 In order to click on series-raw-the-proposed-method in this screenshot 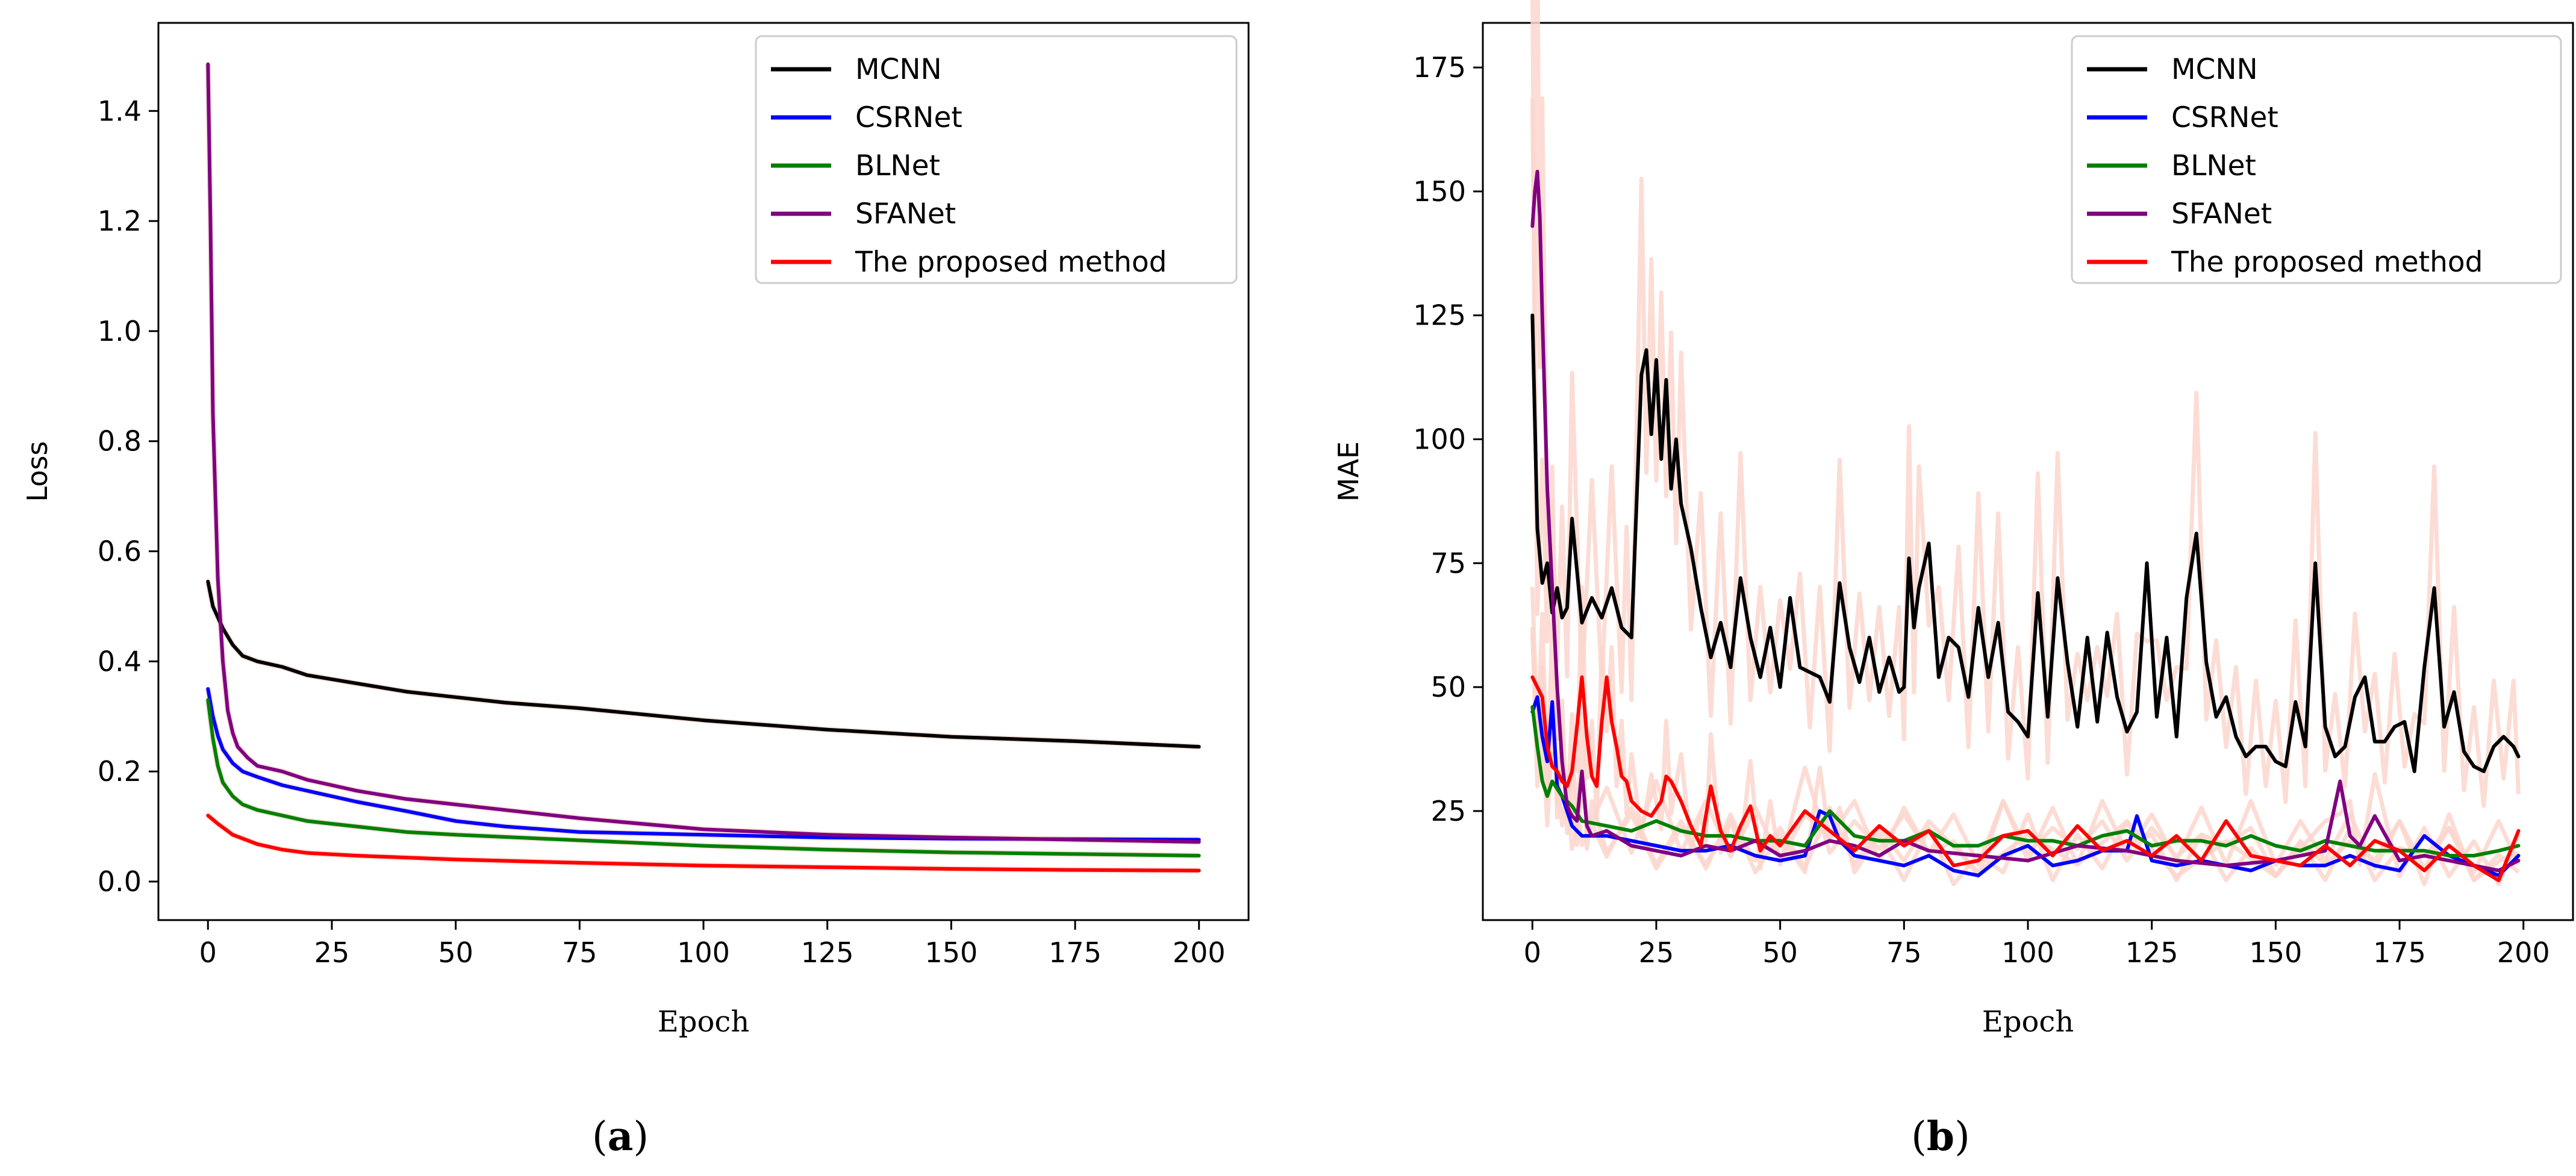, I will do `click(2024, 735)`.